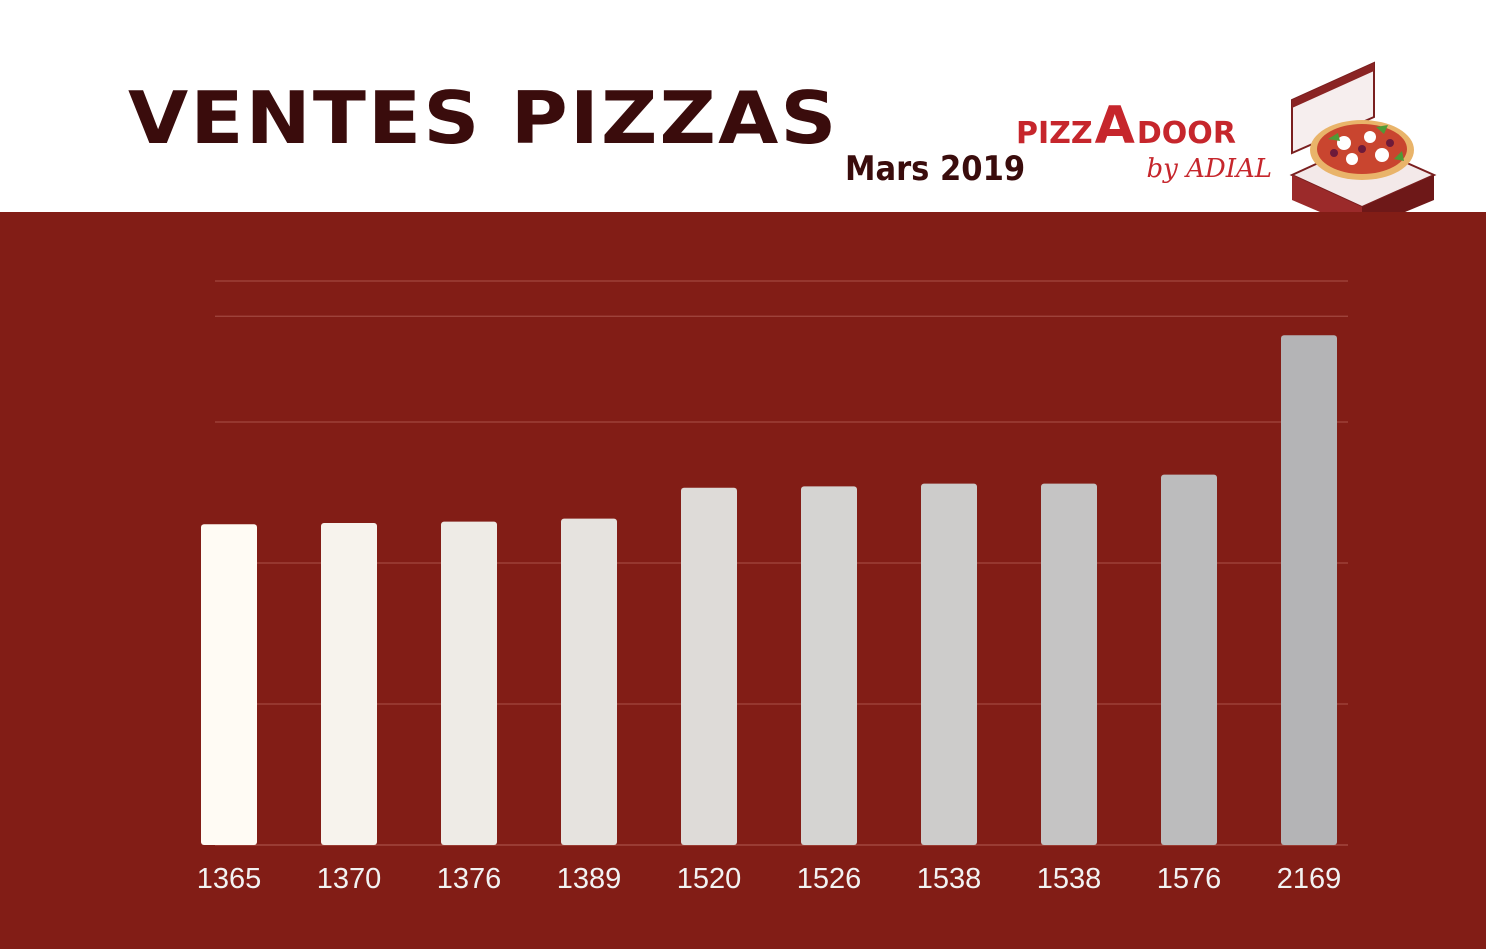  I want to click on x-tick-label: 1576, so click(1189, 879).